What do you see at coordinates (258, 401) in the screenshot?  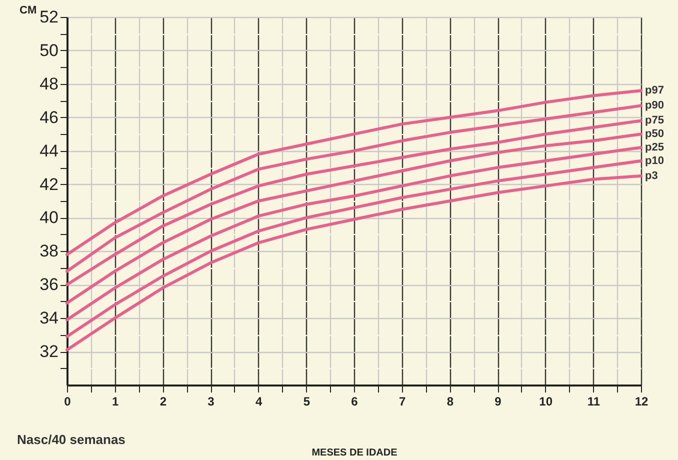 I see `x-tick-label: 4` at bounding box center [258, 401].